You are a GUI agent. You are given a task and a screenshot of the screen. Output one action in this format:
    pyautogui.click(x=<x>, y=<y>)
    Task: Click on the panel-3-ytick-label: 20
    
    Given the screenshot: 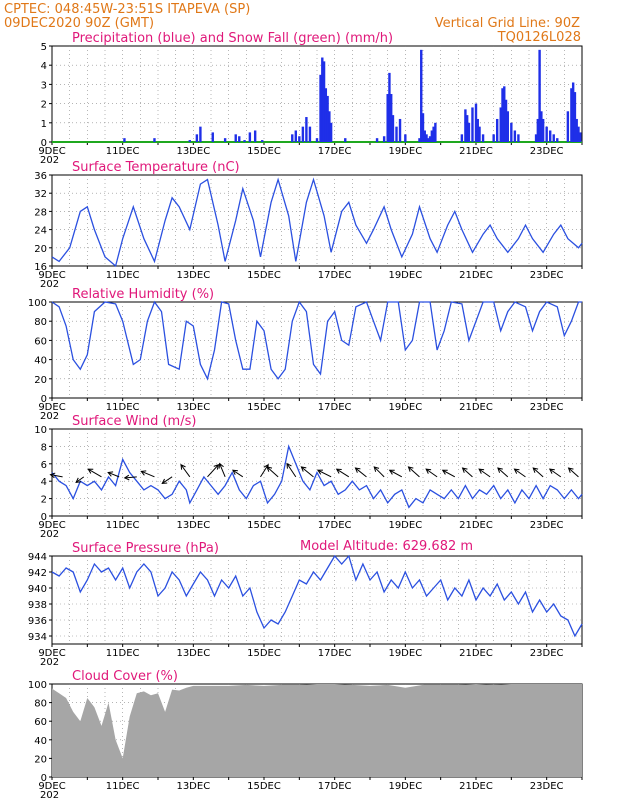 What is the action you would take?
    pyautogui.click(x=40, y=380)
    